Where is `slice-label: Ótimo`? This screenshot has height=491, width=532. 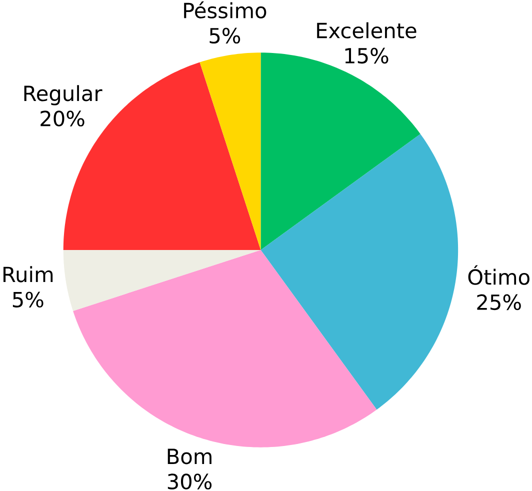
slice-label: Ótimo is located at coordinates (499, 275).